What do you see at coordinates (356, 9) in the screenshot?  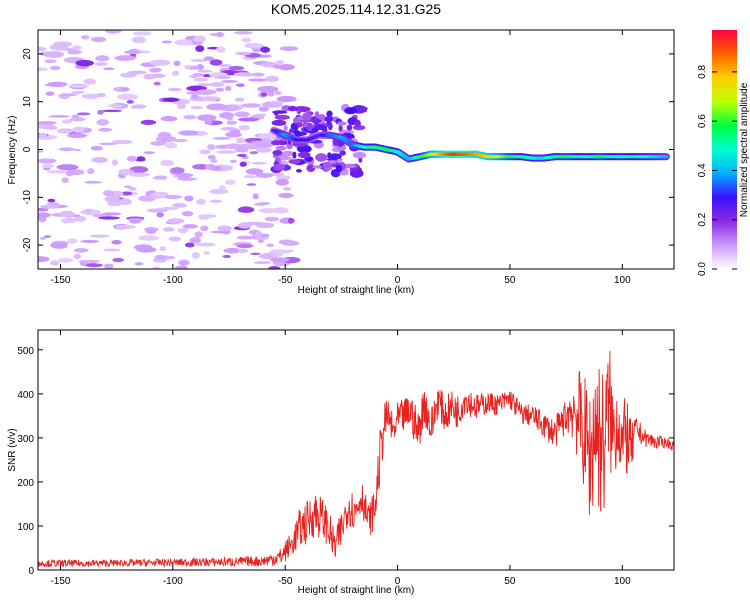 I see `figure-title: KOM5.2025.114.12.31.G25` at bounding box center [356, 9].